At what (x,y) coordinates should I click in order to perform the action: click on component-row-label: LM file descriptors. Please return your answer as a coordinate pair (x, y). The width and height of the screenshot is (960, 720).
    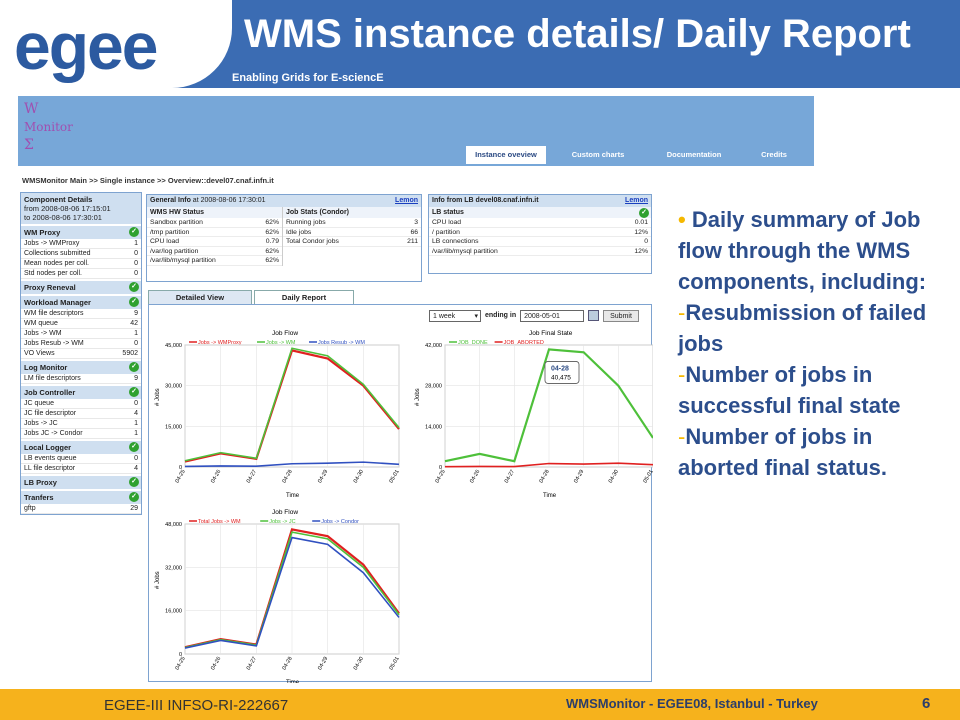
    Looking at the image, I should click on (52, 378).